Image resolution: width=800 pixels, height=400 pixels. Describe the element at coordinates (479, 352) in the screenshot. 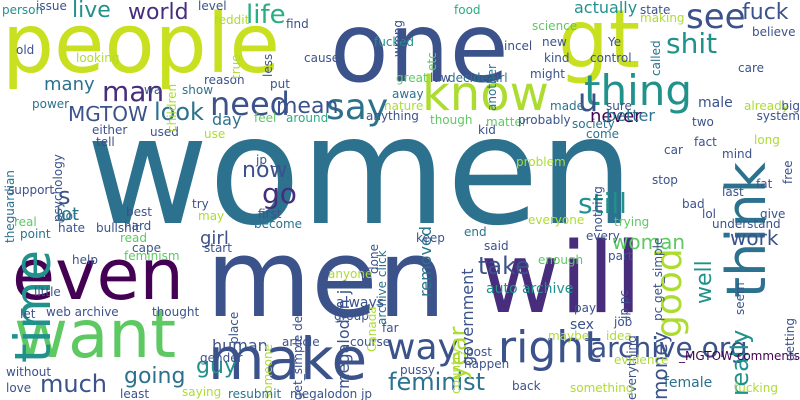

I see `word-post: post` at that location.